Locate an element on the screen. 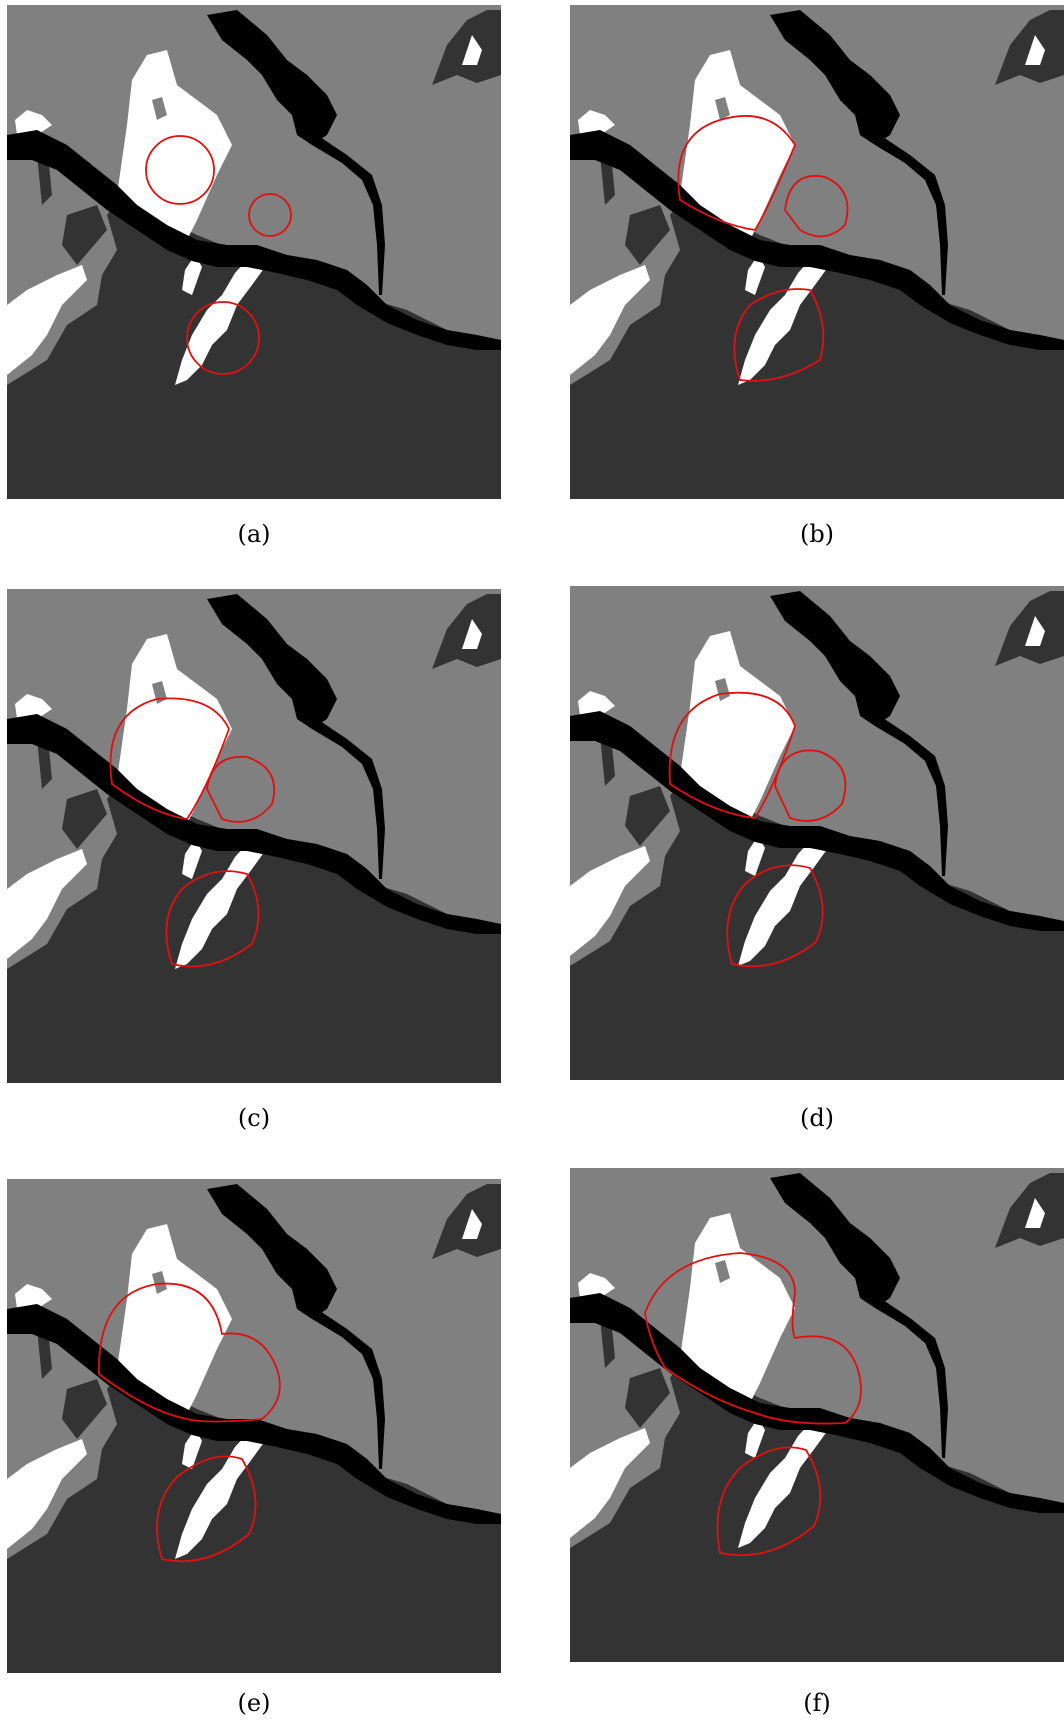 The height and width of the screenshot is (1727, 1064). caption-f: (f) is located at coordinates (817, 1703).